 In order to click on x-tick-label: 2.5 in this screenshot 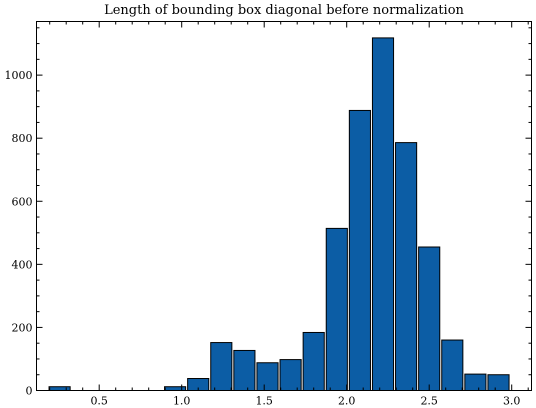, I will do `click(429, 401)`.